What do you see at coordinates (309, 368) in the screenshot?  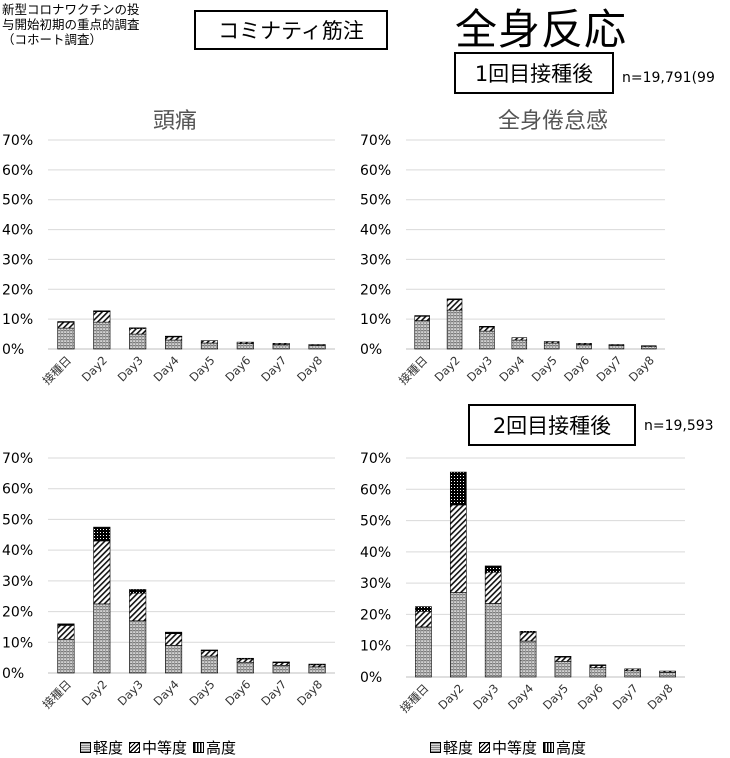 I see `x-tick-label: Day8` at bounding box center [309, 368].